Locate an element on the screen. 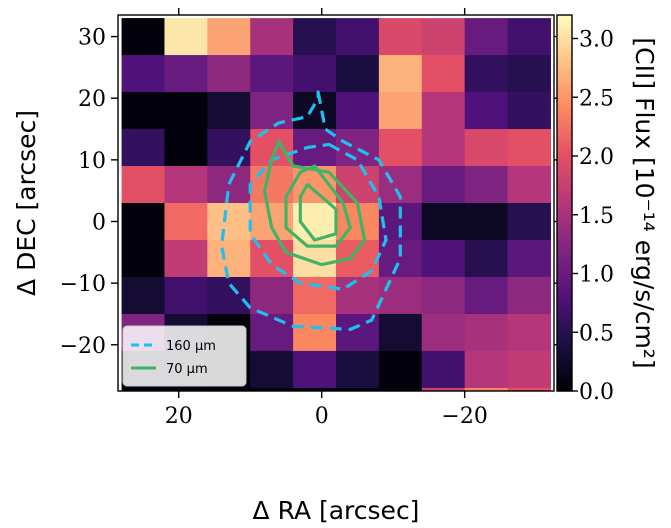 Image resolution: width=671 pixels, height=528 pixels. y-tick-label: −20 is located at coordinates (83, 346).